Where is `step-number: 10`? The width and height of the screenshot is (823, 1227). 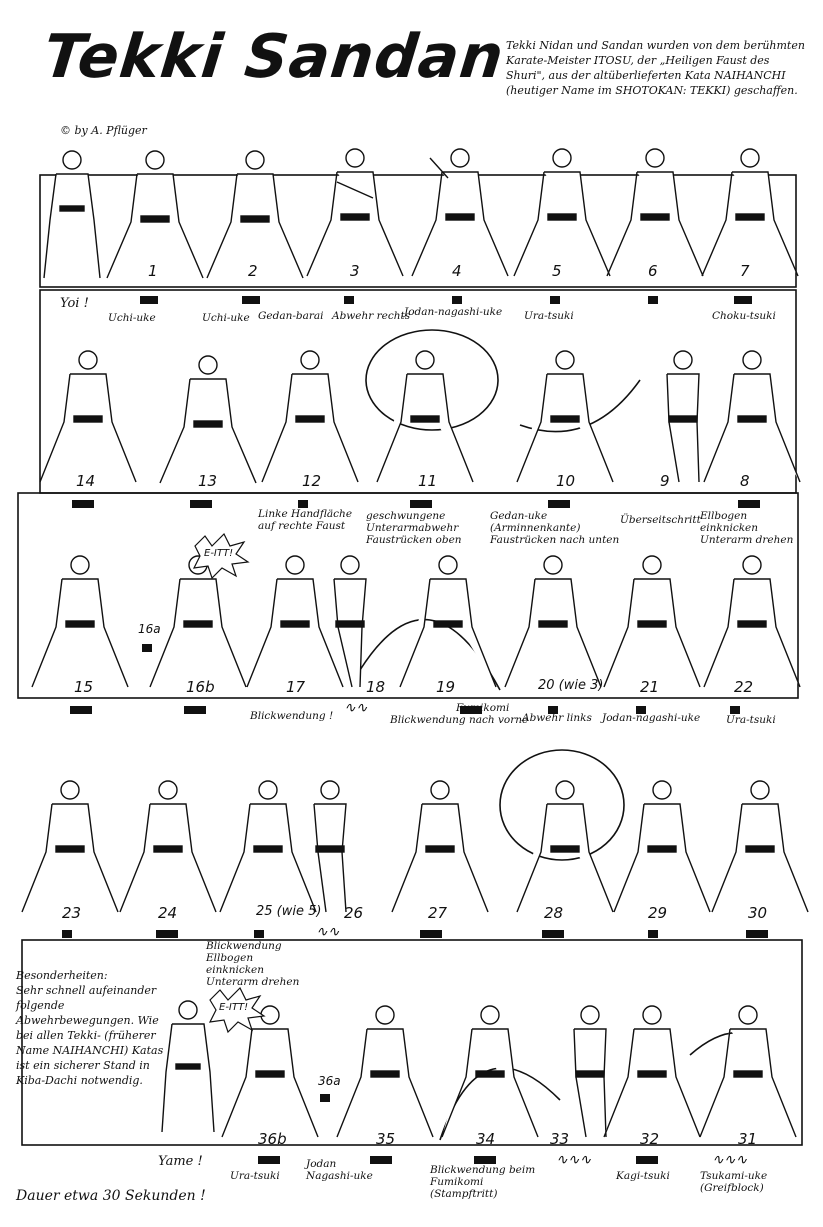
step-number: 10 is located at coordinates (566, 481).